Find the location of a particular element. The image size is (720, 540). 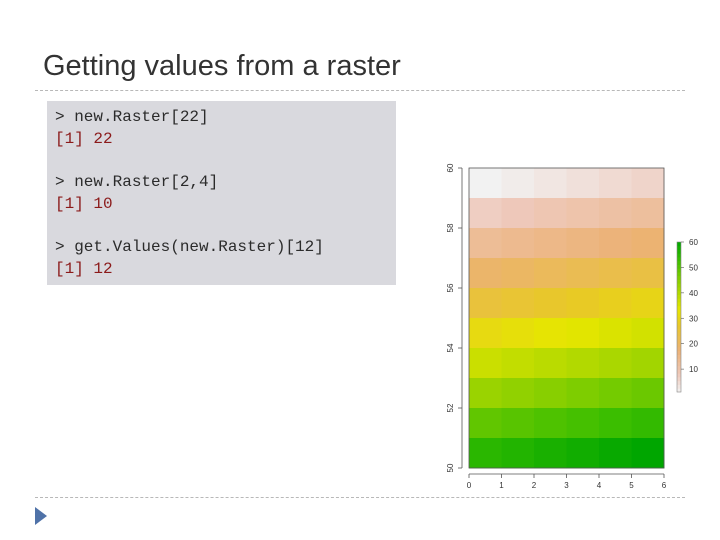

x-tick-label: 6 is located at coordinates (664, 485).